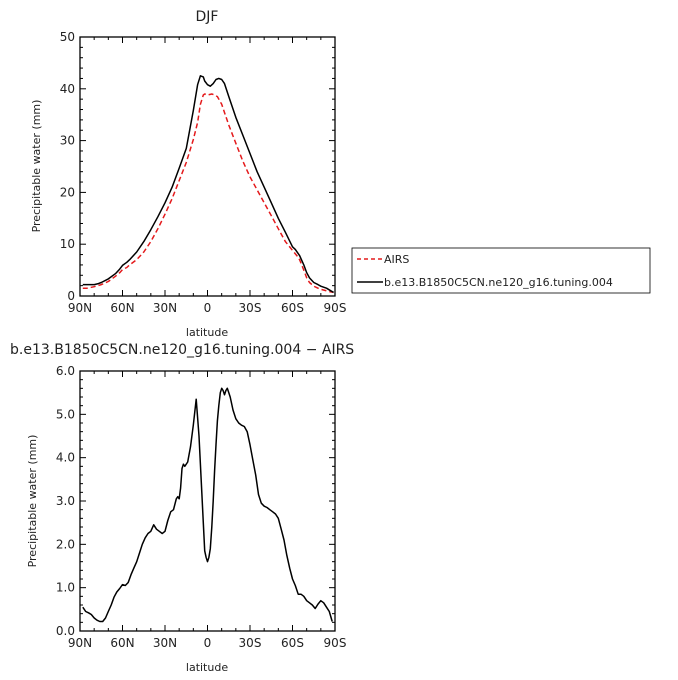  What do you see at coordinates (208, 193) in the screenshot?
I see `series-line-airs` at bounding box center [208, 193].